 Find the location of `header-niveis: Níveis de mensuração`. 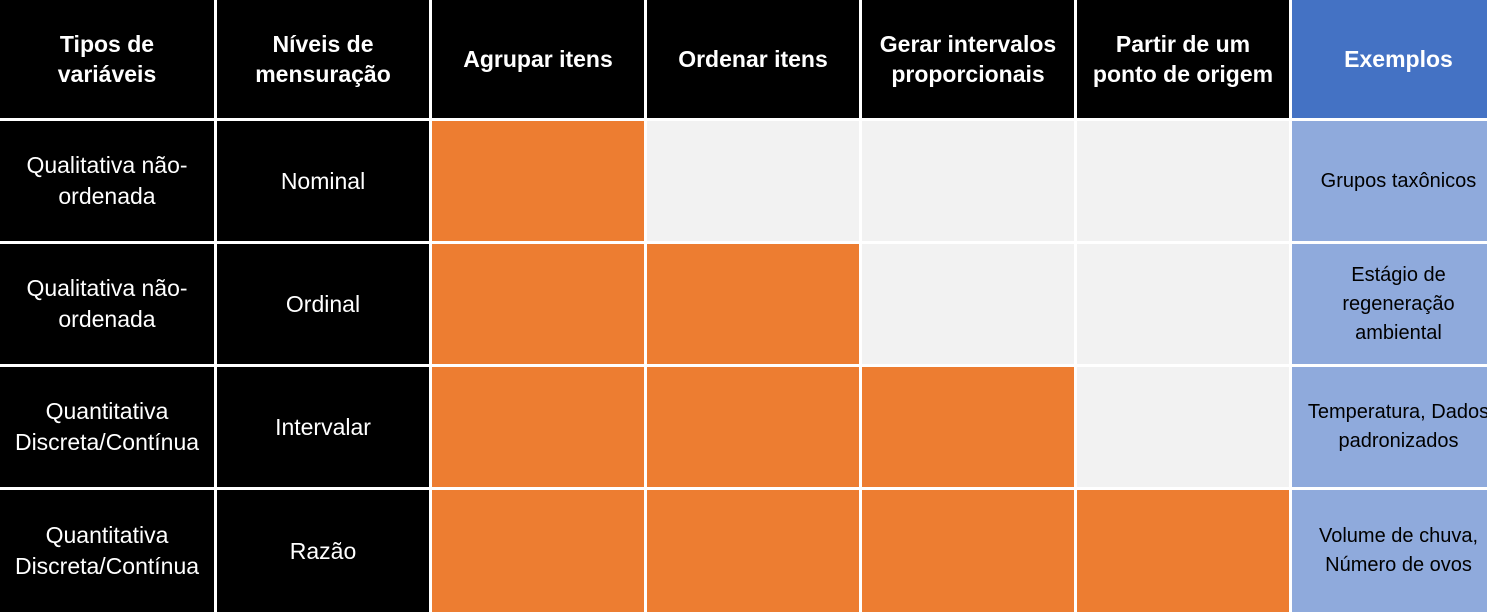

header-niveis: Níveis de mensuração is located at coordinates (323, 59).